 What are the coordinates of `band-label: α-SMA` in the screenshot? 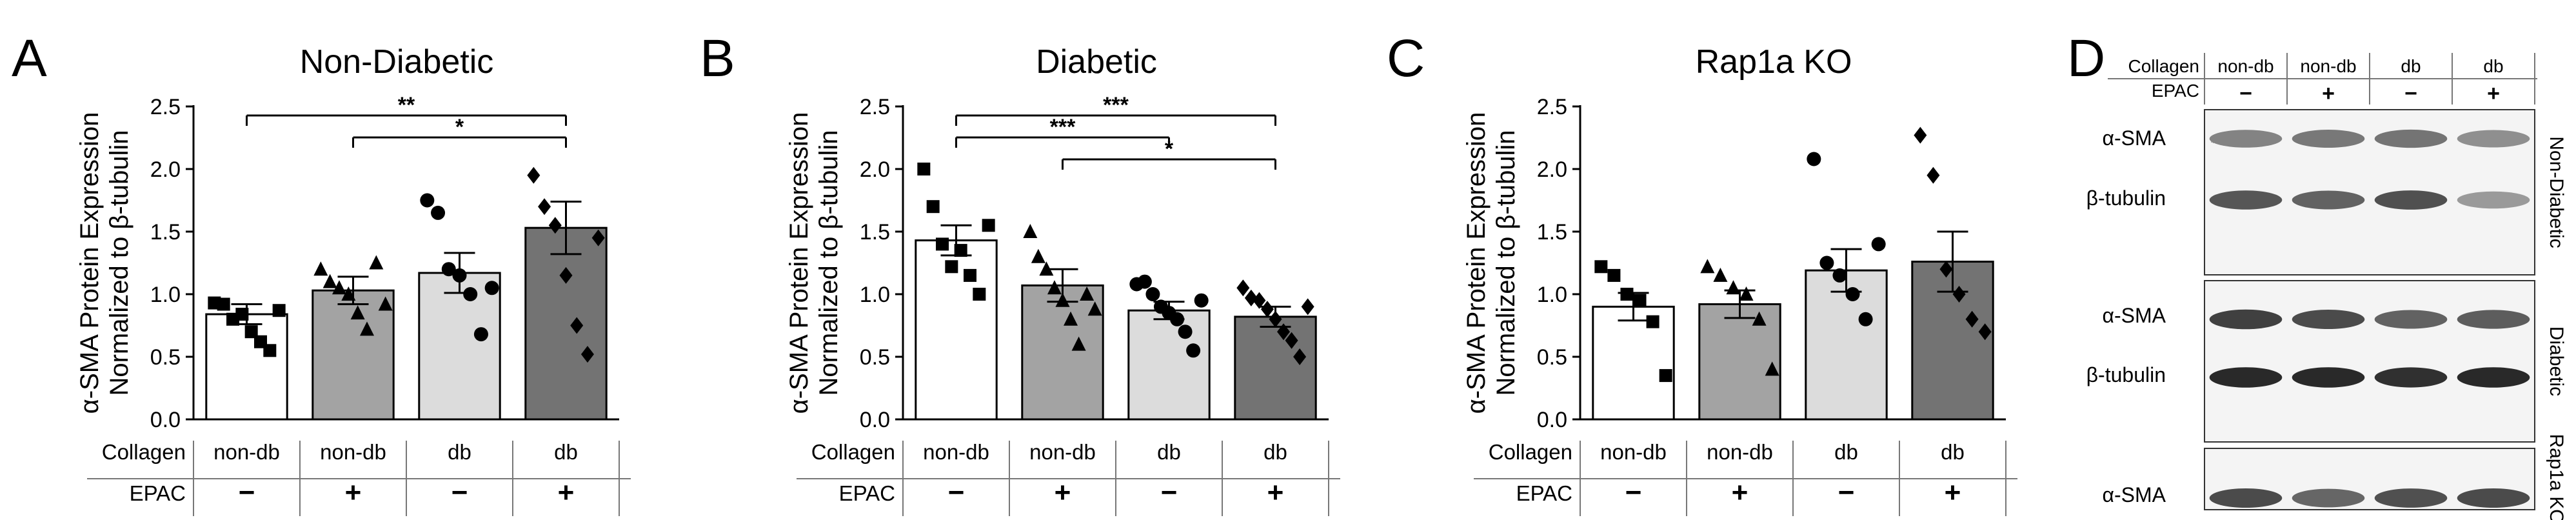 It's located at (2134, 315).